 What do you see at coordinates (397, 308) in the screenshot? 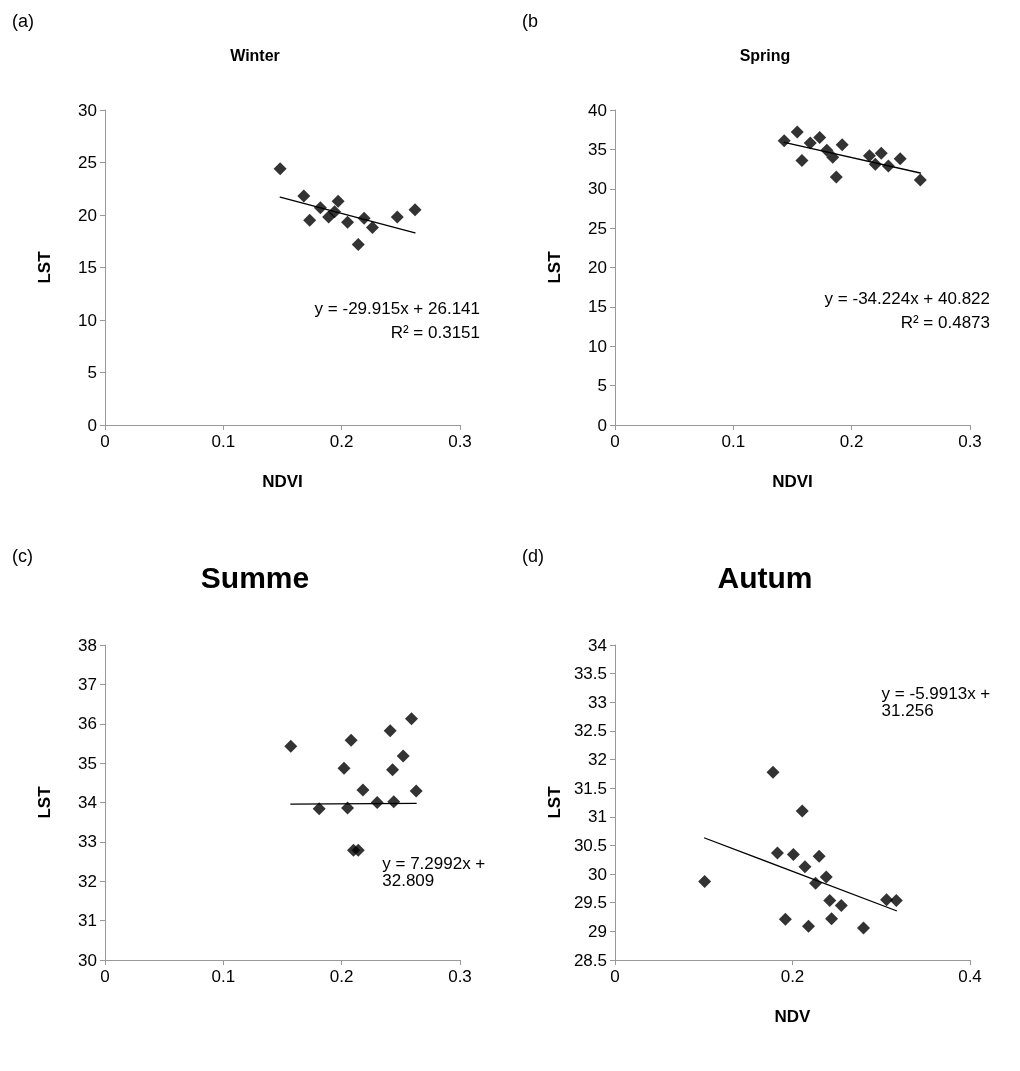
I see `annotation: y = -29.915x + 26.141` at bounding box center [397, 308].